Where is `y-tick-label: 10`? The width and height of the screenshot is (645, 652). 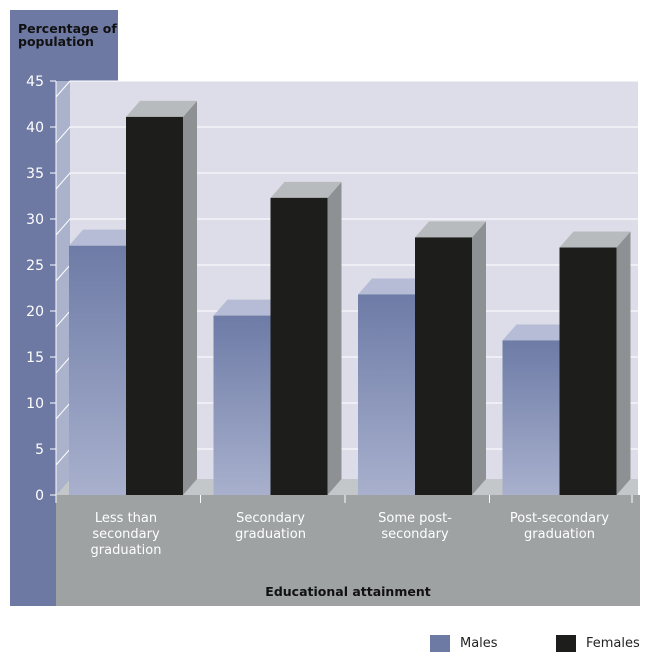
y-tick-label: 10 is located at coordinates (35, 404).